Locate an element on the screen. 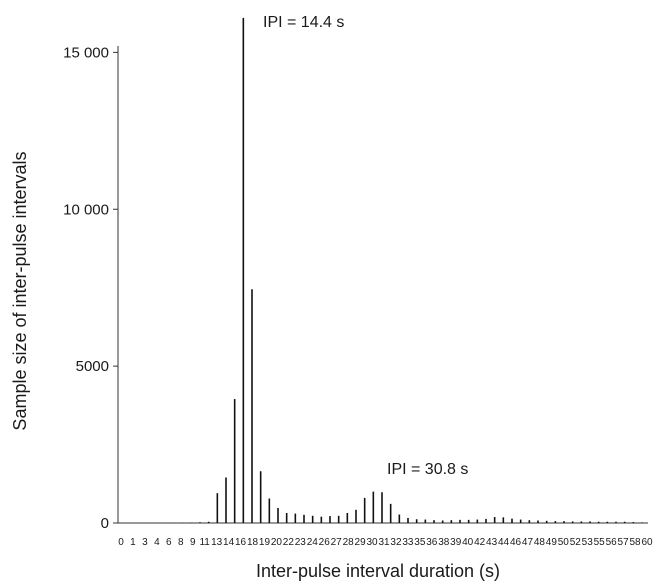 The height and width of the screenshot is (584, 662). y-axis-title: Sample size of inter-pulse intervals is located at coordinates (20, 290).